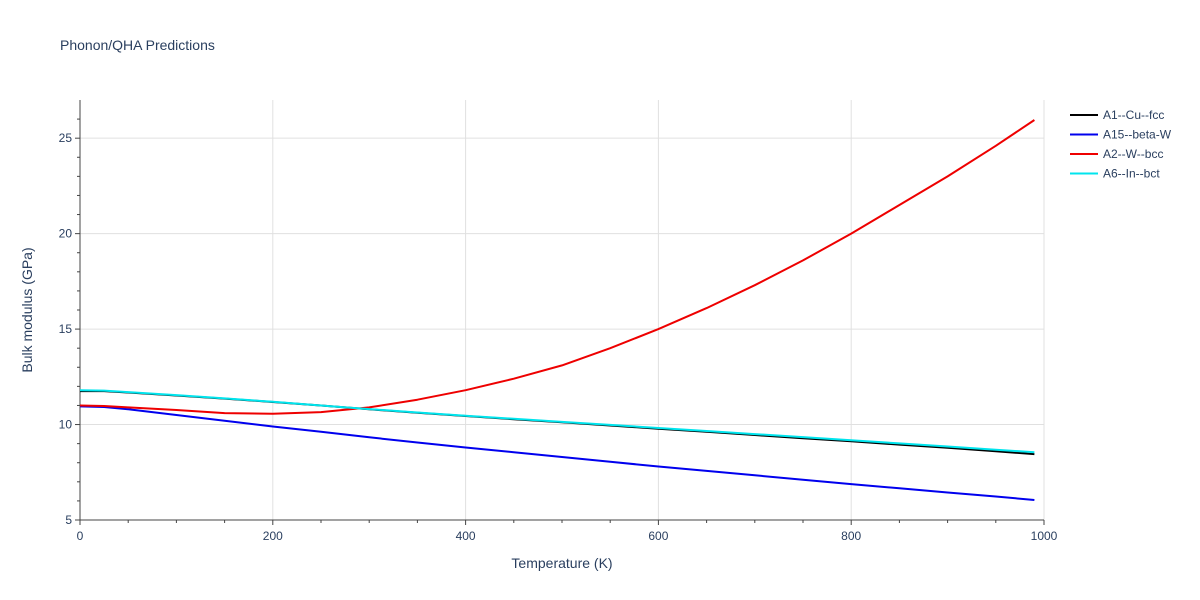 The width and height of the screenshot is (1200, 600). What do you see at coordinates (68, 520) in the screenshot?
I see `y-tick-label: 5` at bounding box center [68, 520].